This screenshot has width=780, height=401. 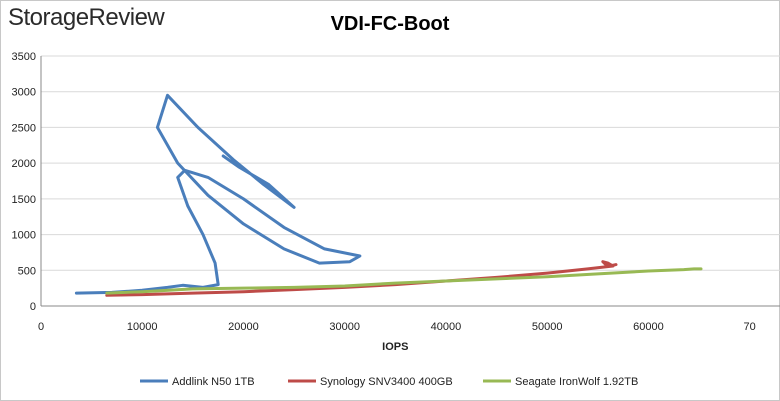 What do you see at coordinates (397, 327) in the screenshot?
I see `x-axis-ticks: 0 10000 20000 30000 40000 50000 60000 70` at bounding box center [397, 327].